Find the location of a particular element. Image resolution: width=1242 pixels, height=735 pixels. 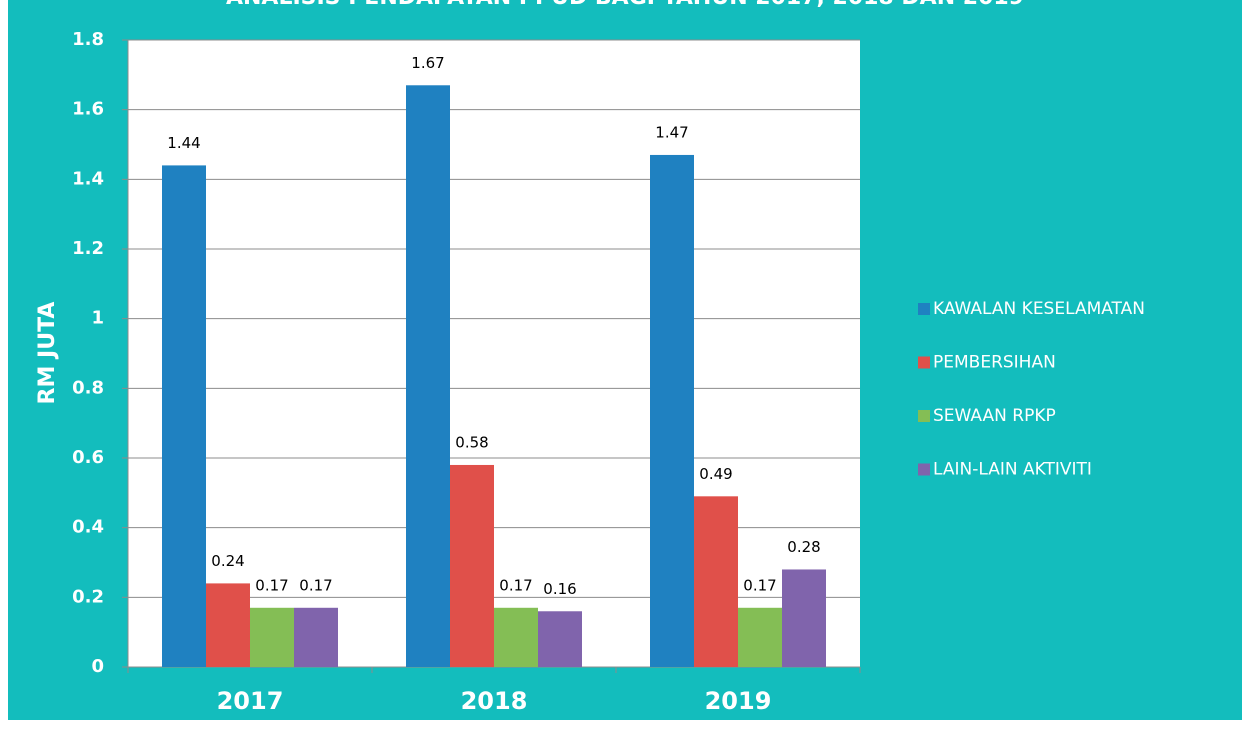

legend-label: KAWALAN KESELAMATAN is located at coordinates (1039, 309).